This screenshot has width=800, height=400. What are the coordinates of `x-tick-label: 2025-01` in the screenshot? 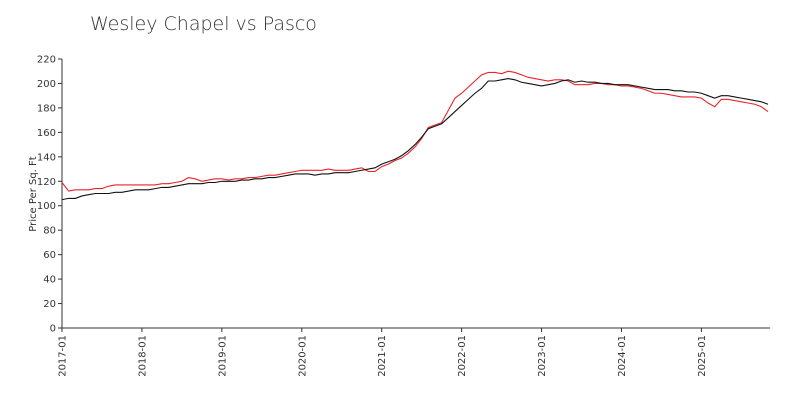 It's located at (702, 356).